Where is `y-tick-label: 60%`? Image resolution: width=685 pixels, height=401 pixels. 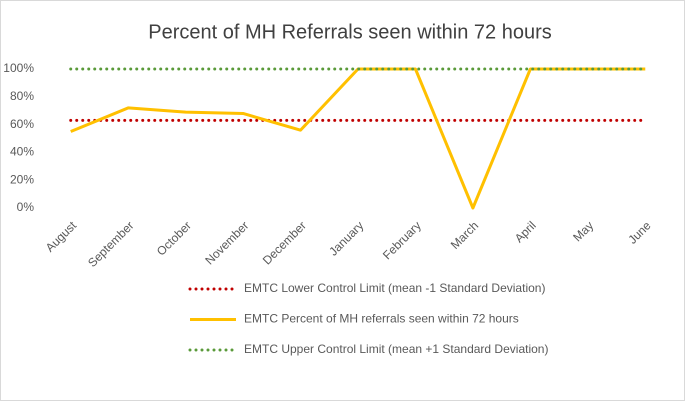 y-tick-label: 60% is located at coordinates (22, 124).